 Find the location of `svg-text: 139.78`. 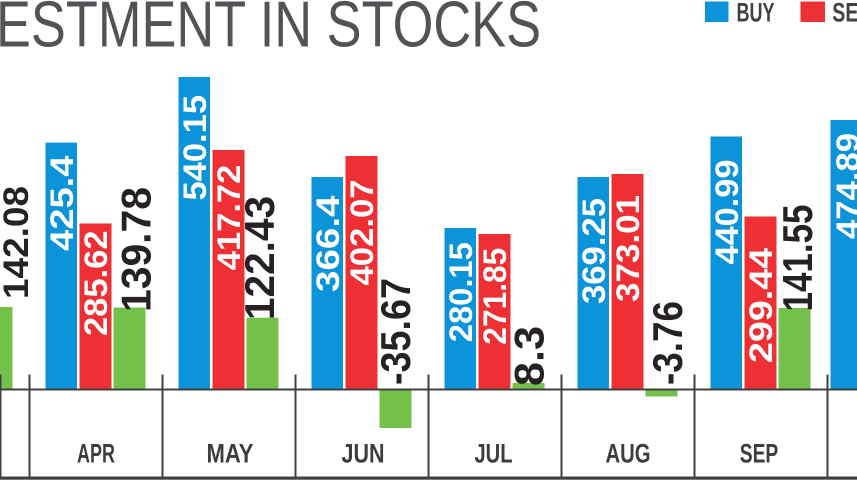

svg-text: 139.78 is located at coordinates (136, 249).